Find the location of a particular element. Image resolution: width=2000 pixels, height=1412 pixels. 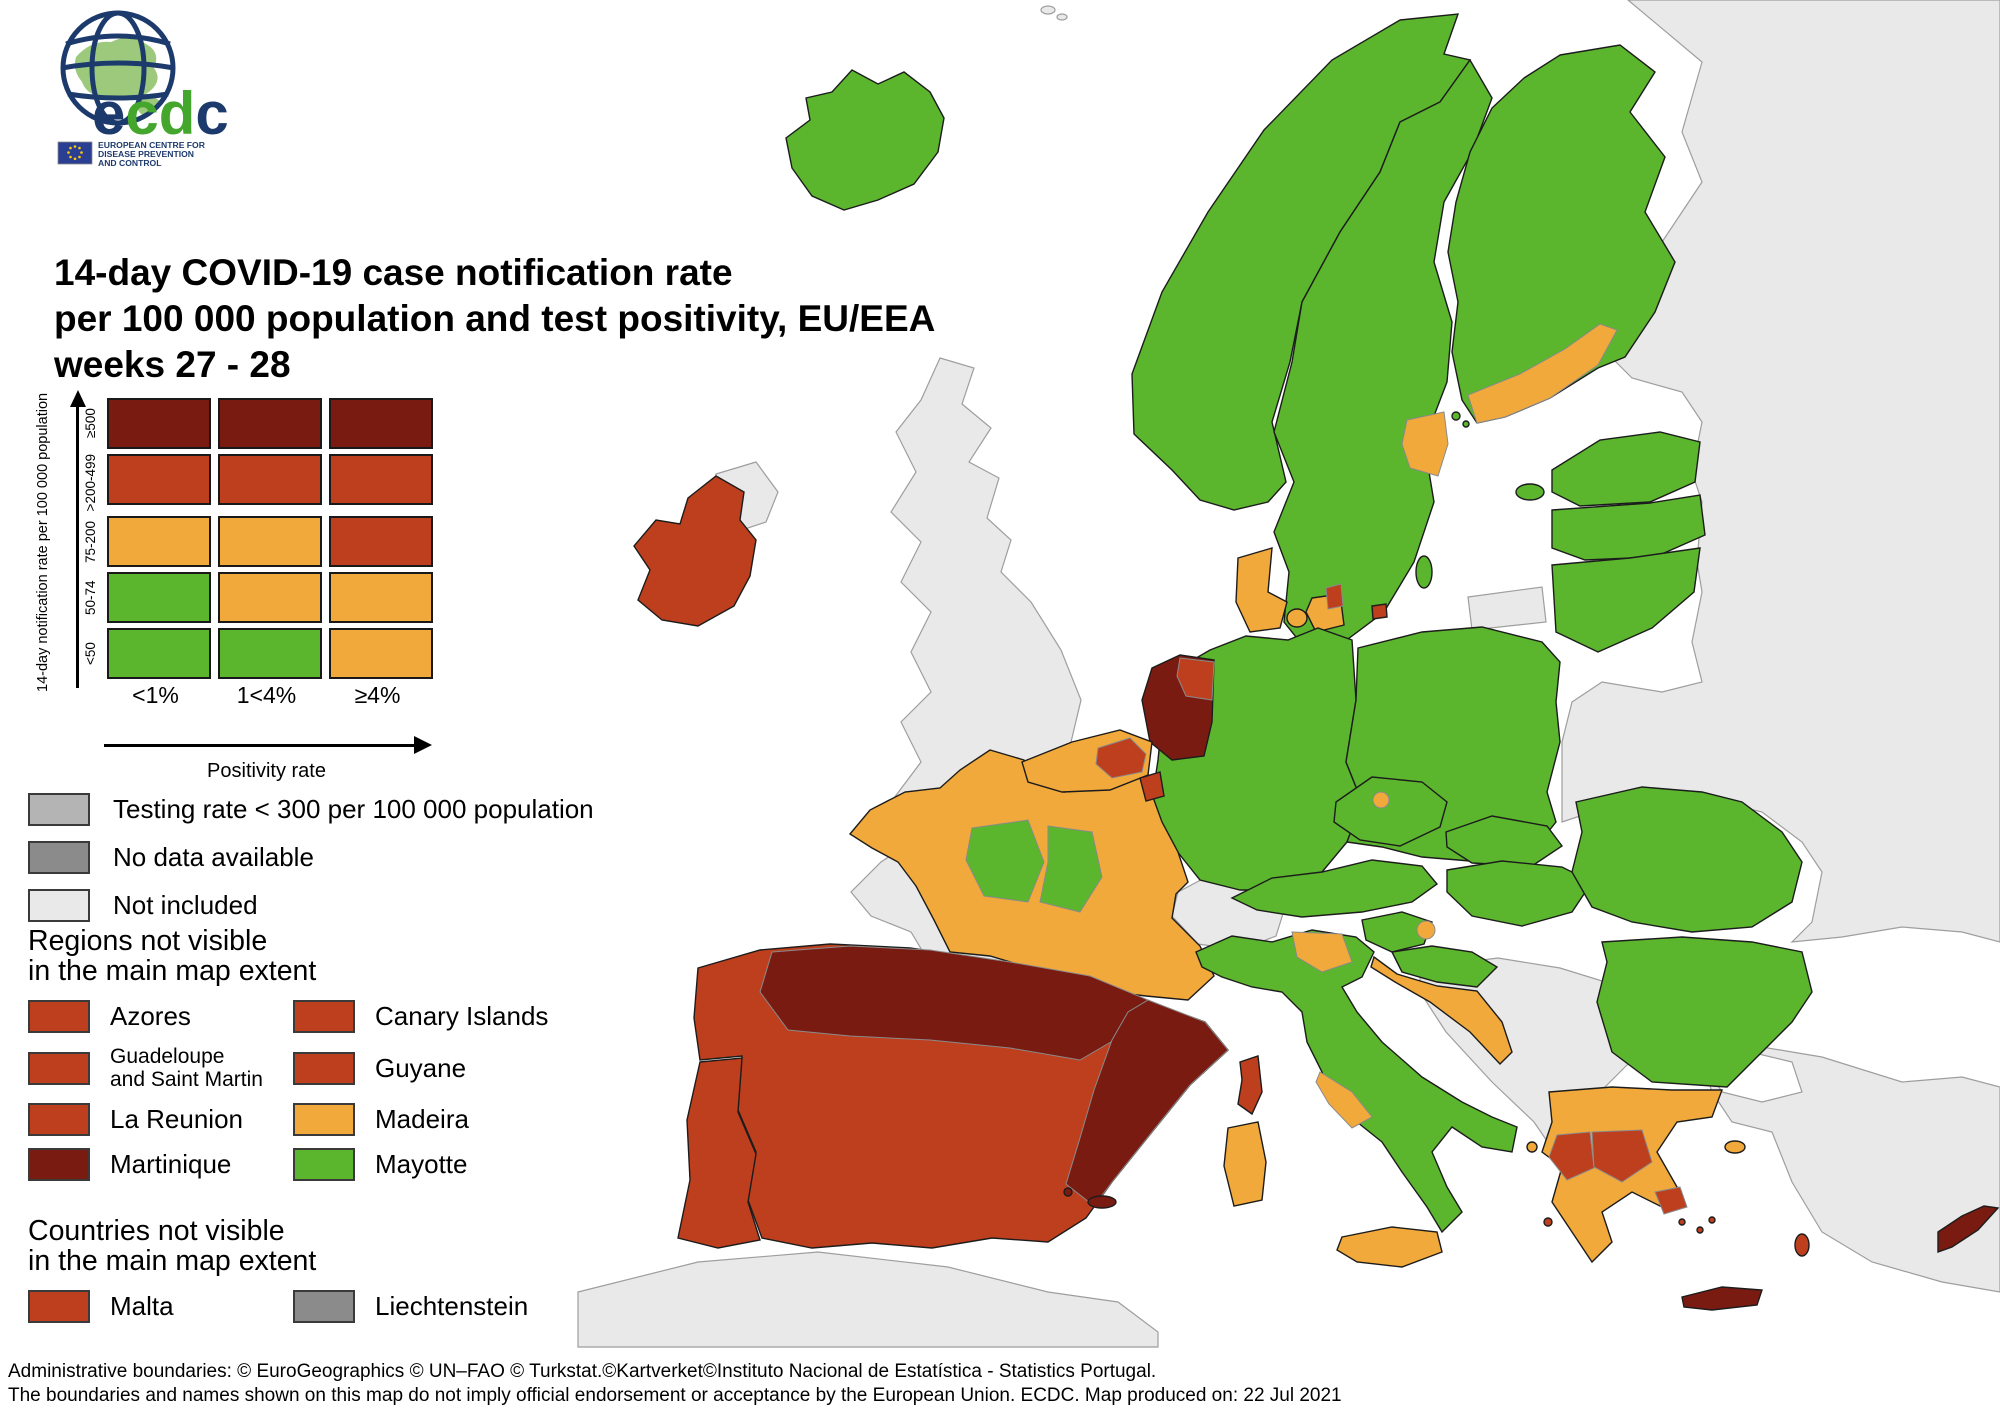

map-region-austria is located at coordinates (1334, 888).